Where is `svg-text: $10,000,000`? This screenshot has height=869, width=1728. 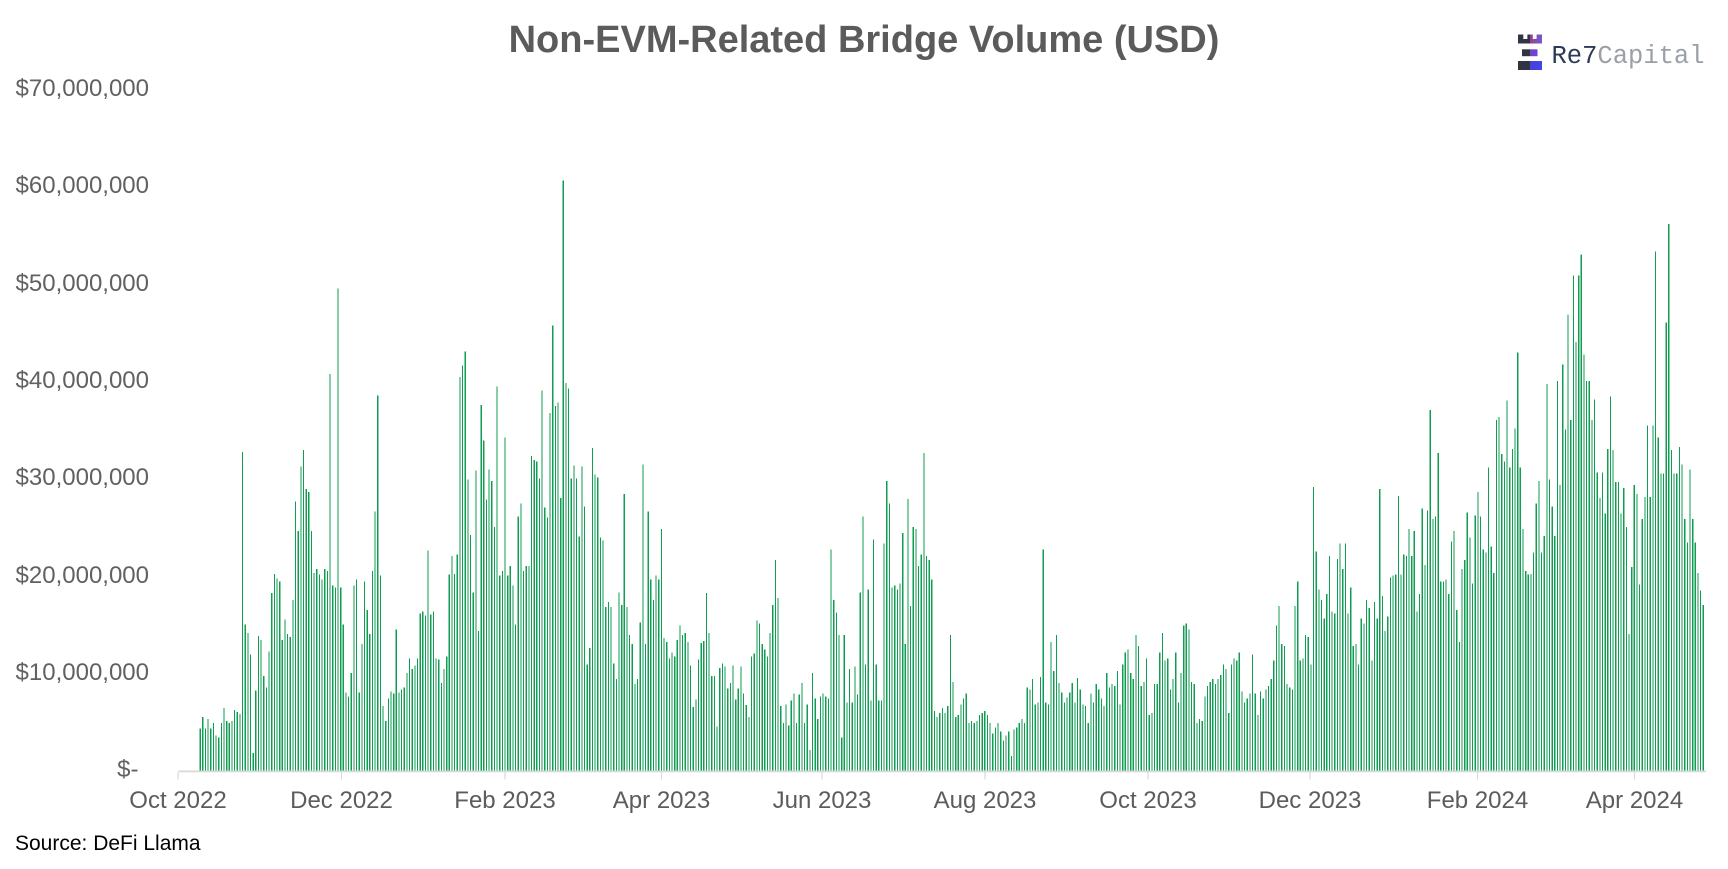
svg-text: $10,000,000 is located at coordinates (82, 672).